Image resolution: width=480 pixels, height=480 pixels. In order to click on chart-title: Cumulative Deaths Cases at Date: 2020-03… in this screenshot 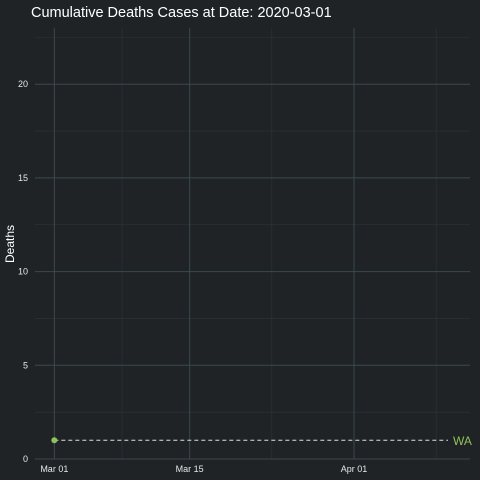, I will do `click(181, 13)`.